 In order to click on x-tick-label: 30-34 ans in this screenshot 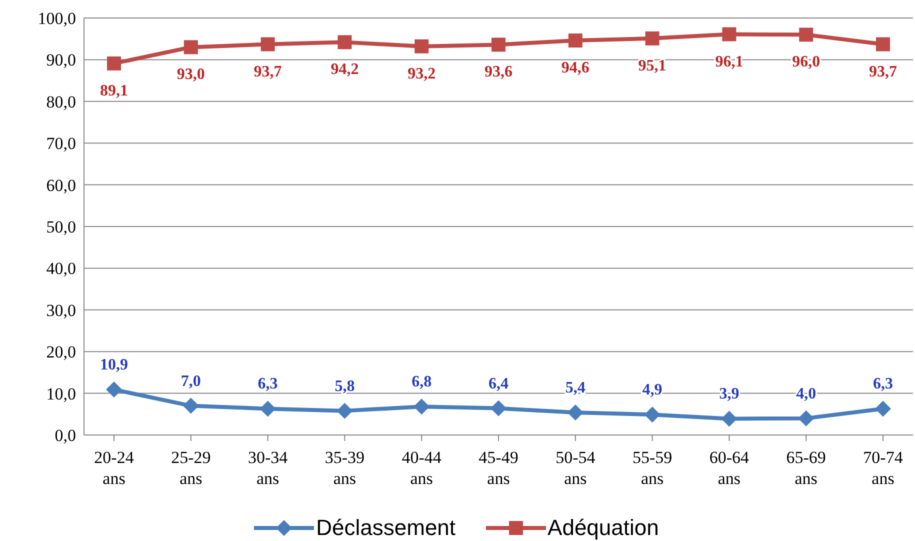, I will do `click(268, 468)`.